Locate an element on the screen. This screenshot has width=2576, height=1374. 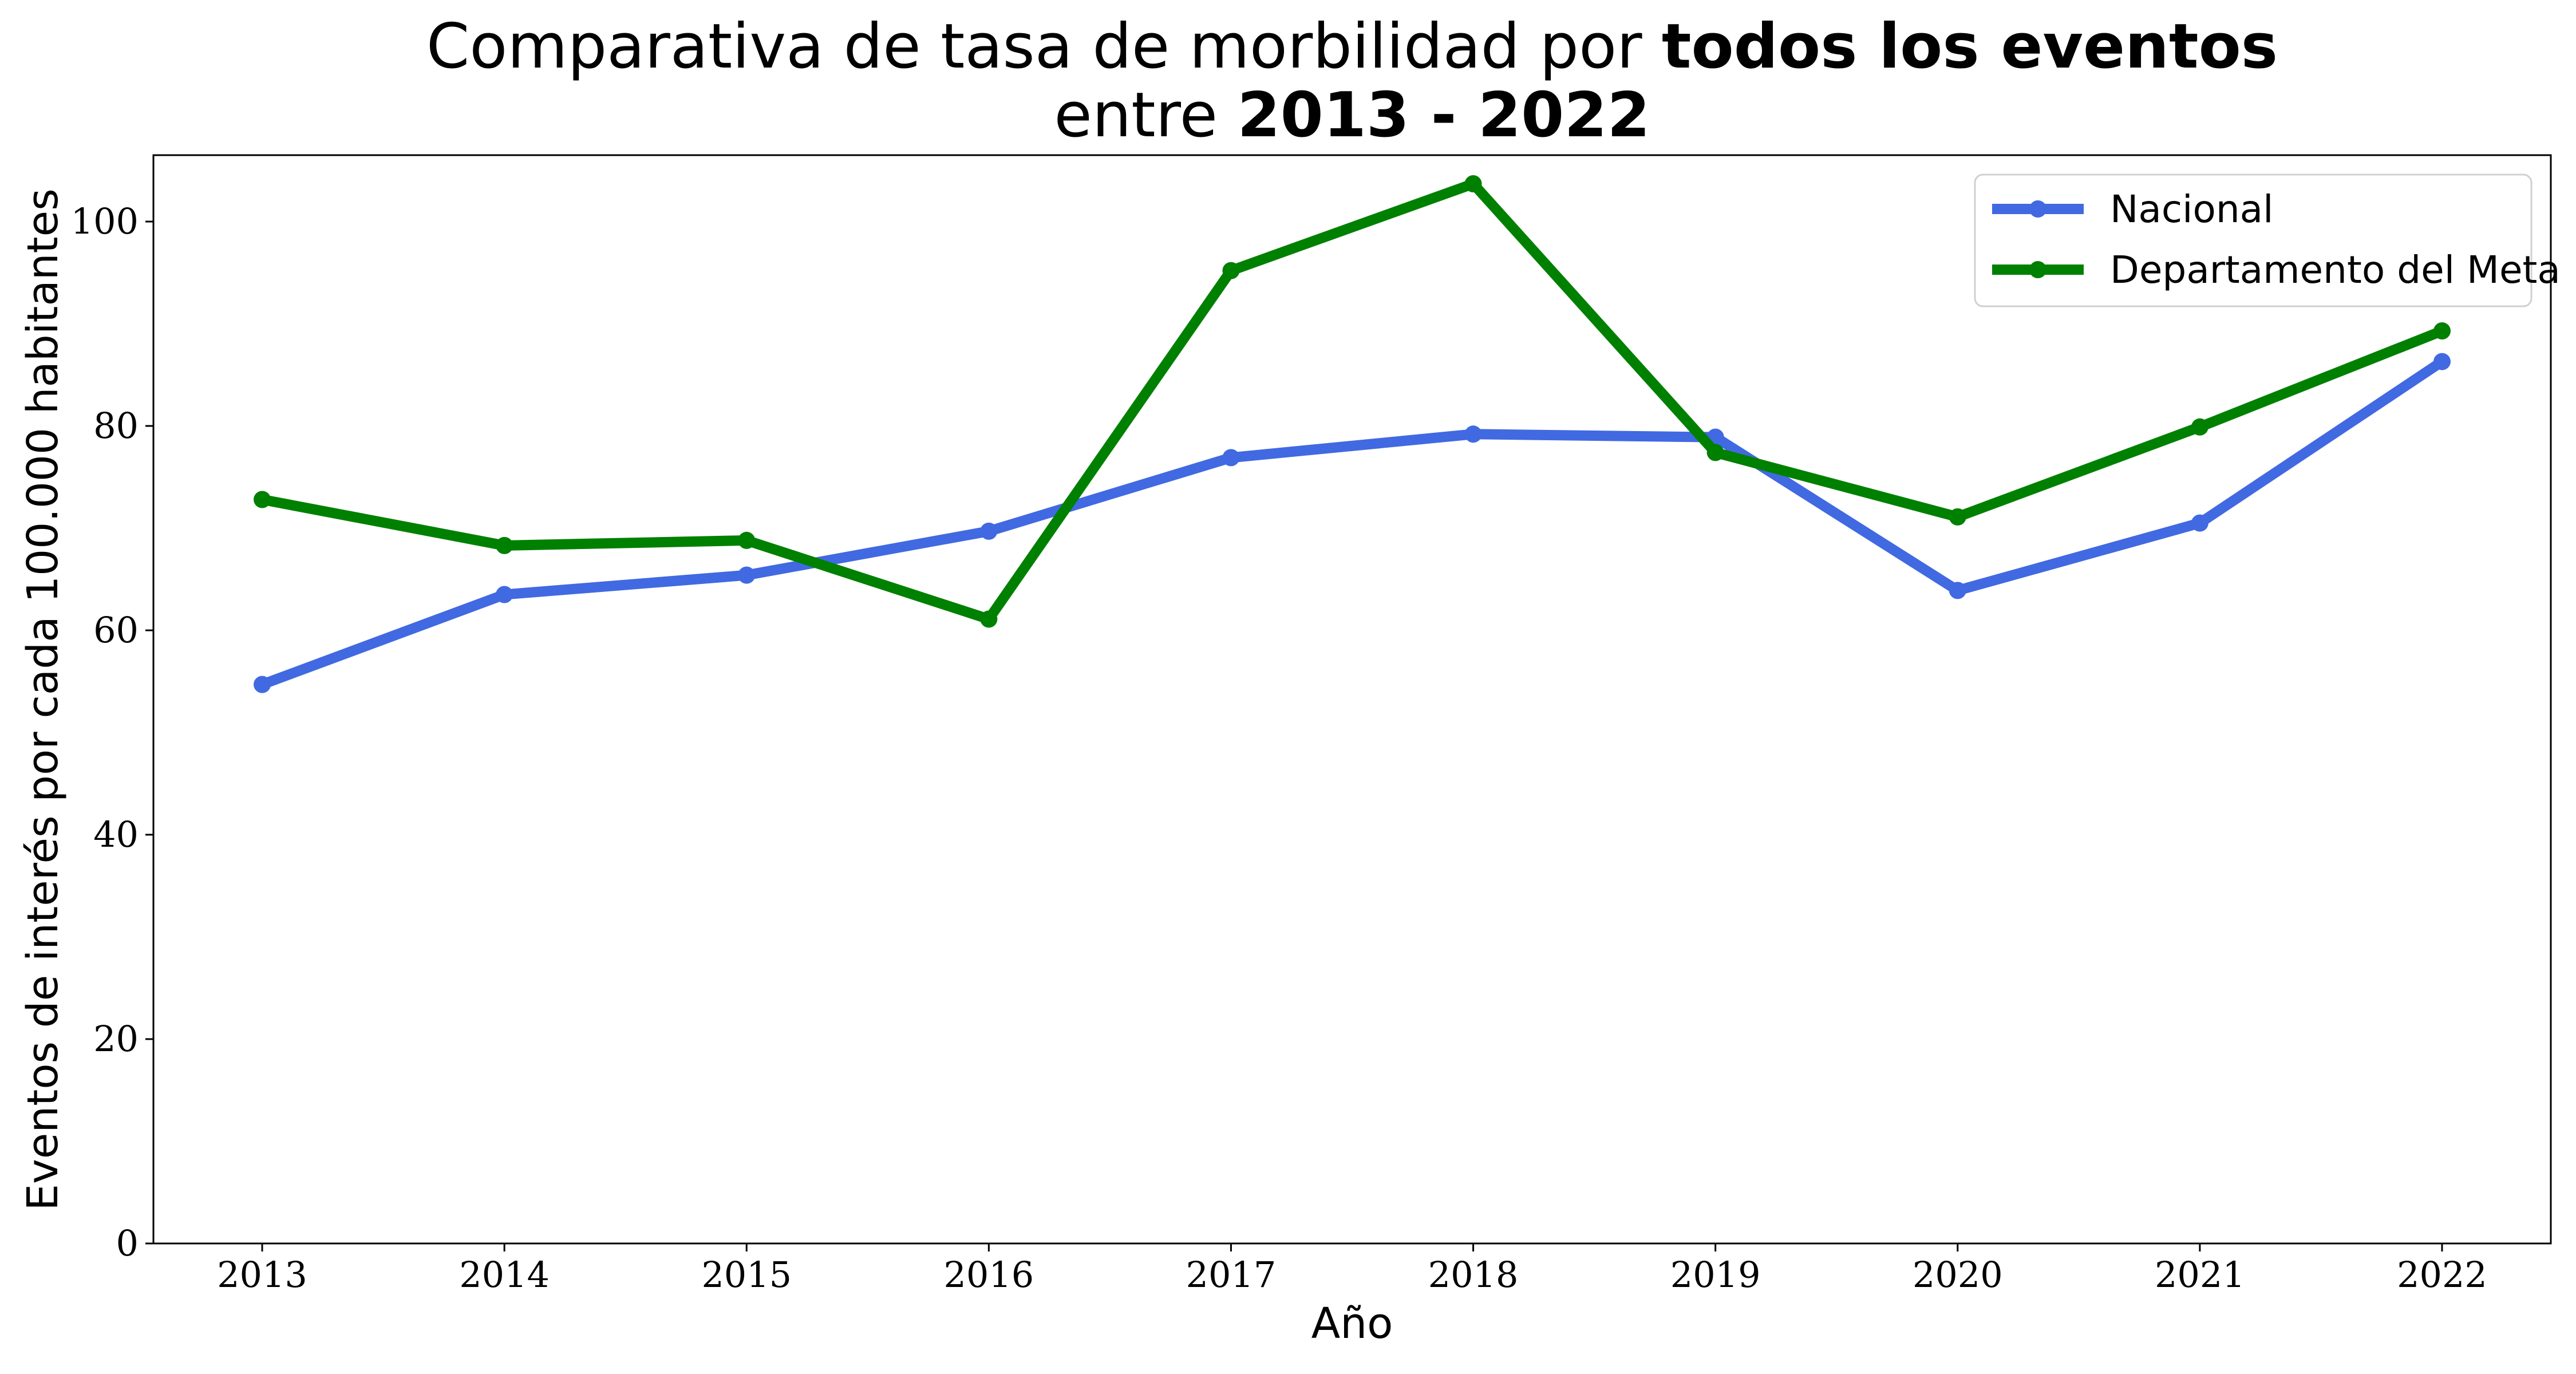
y-tick-label: 20 is located at coordinates (116, 1039).